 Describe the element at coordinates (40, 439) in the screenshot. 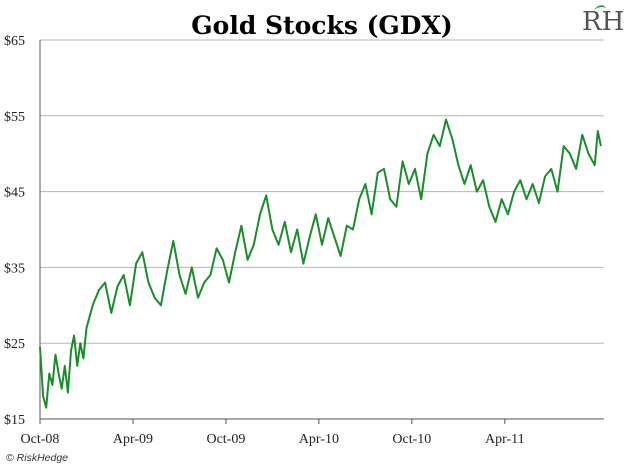

I see `x-tick-label: Oct-08` at that location.